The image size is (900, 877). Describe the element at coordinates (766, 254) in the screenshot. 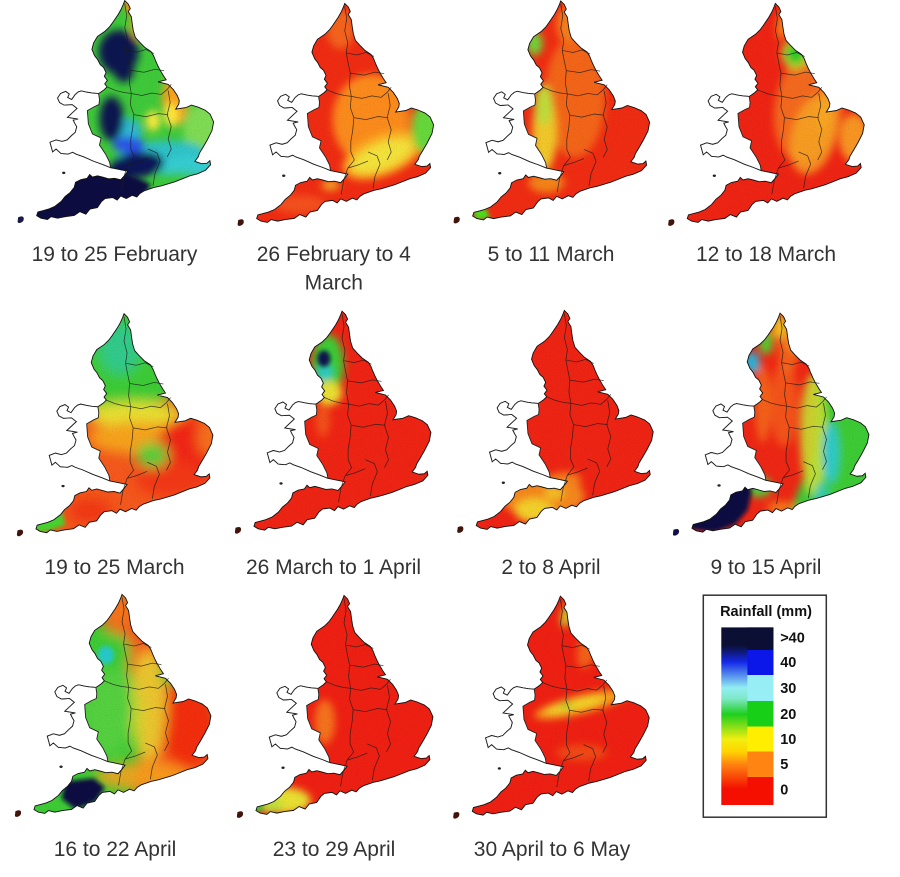

I see `svg-text: 12 to 18 March` at that location.